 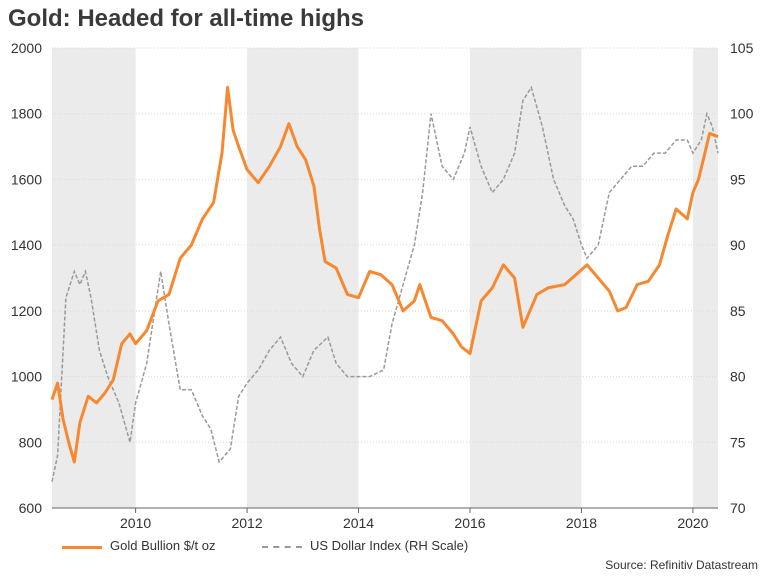 What do you see at coordinates (681, 565) in the screenshot?
I see `source-note: Source: Refinitiv Datastream` at bounding box center [681, 565].